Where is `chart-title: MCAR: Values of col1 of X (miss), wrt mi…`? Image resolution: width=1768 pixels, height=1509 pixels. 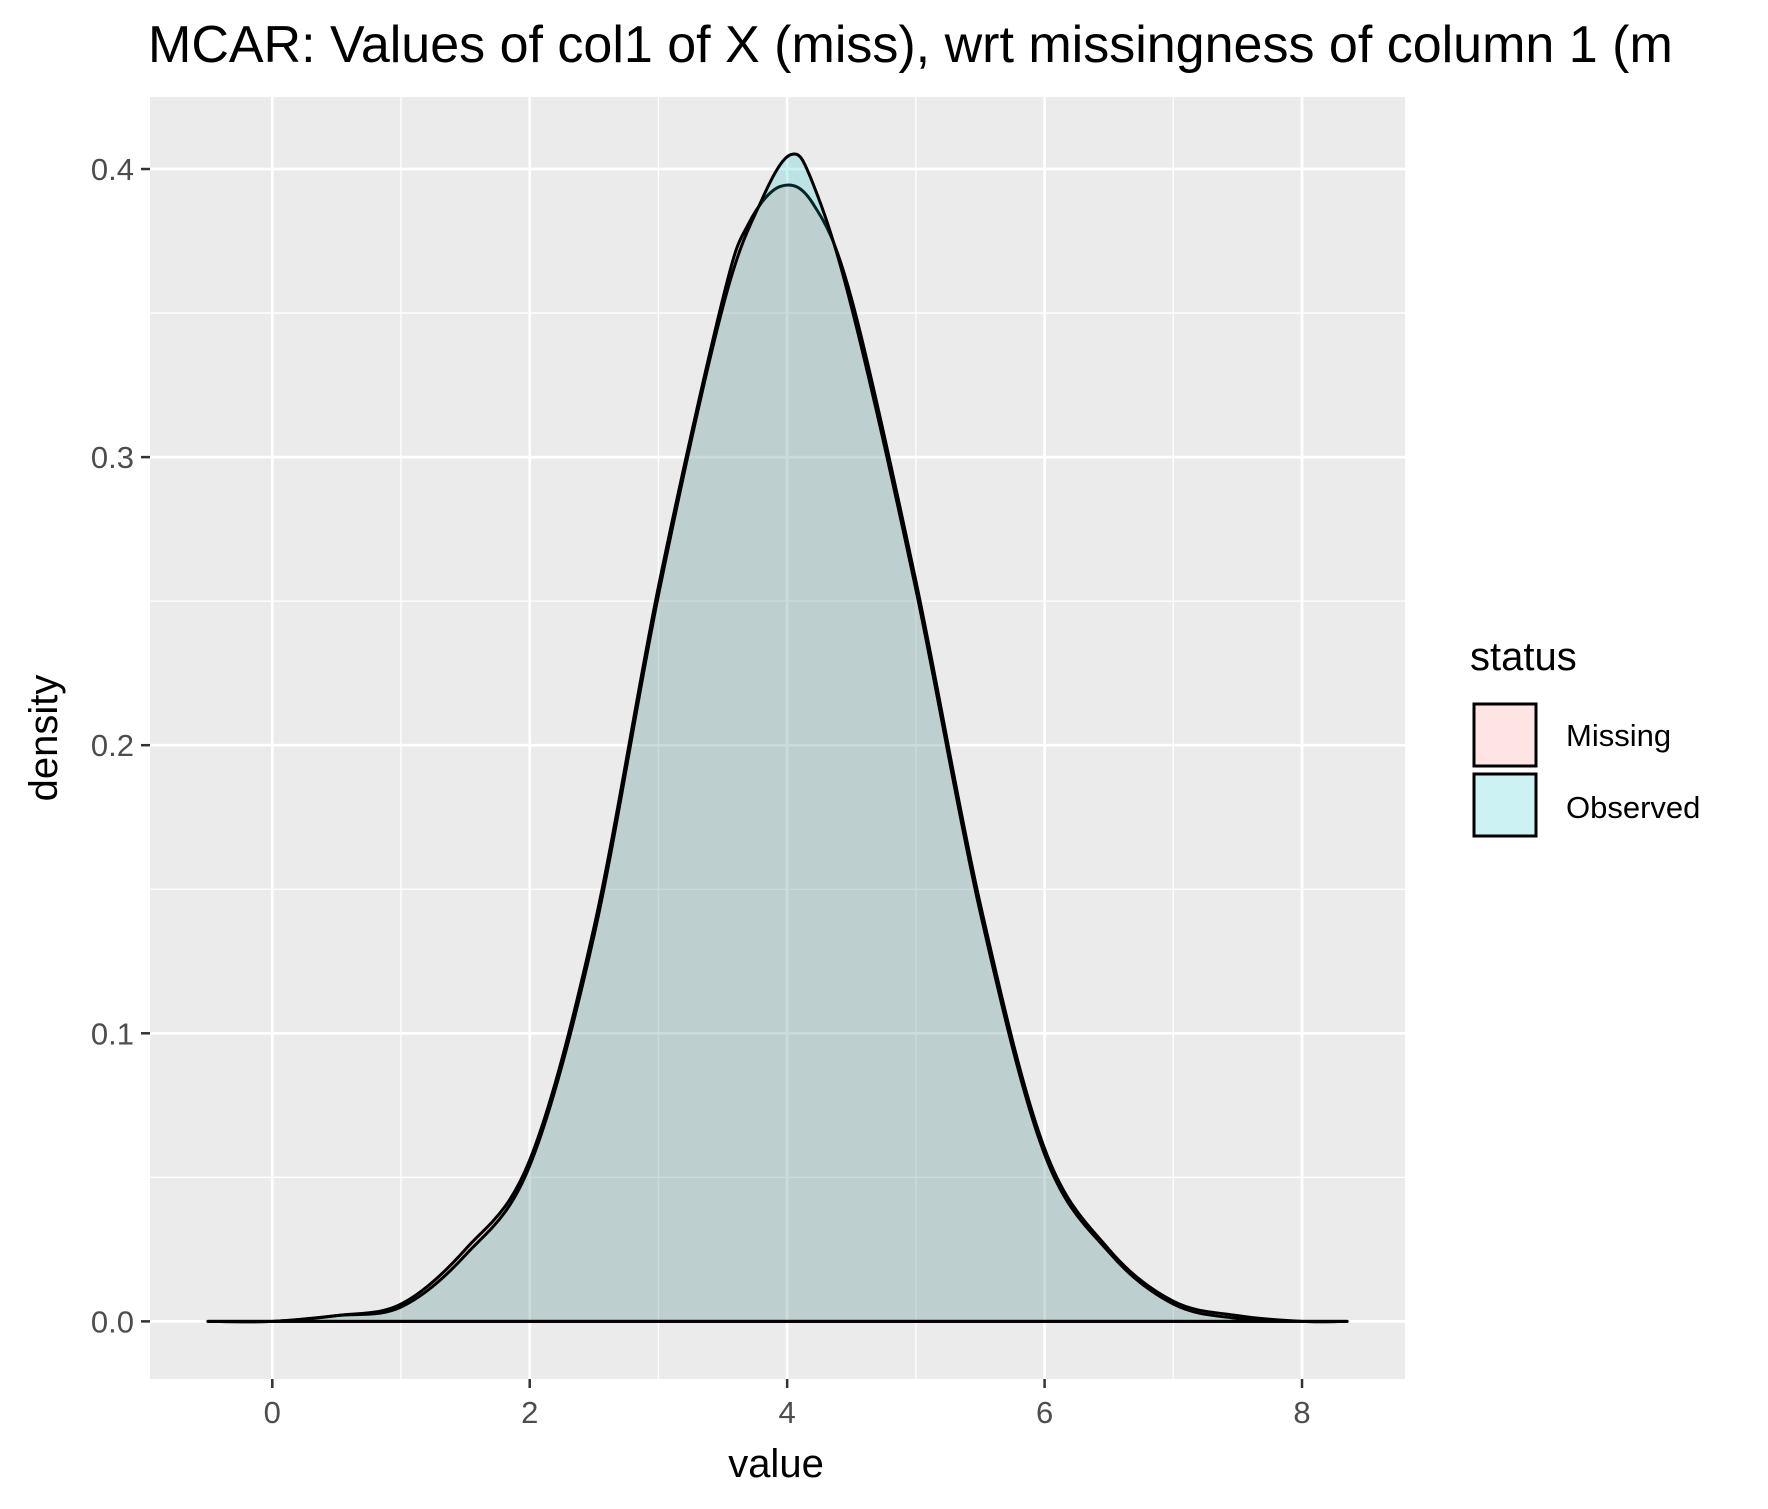
chart-title: MCAR: Values of col1 of X (miss), wrt mi… is located at coordinates (910, 45).